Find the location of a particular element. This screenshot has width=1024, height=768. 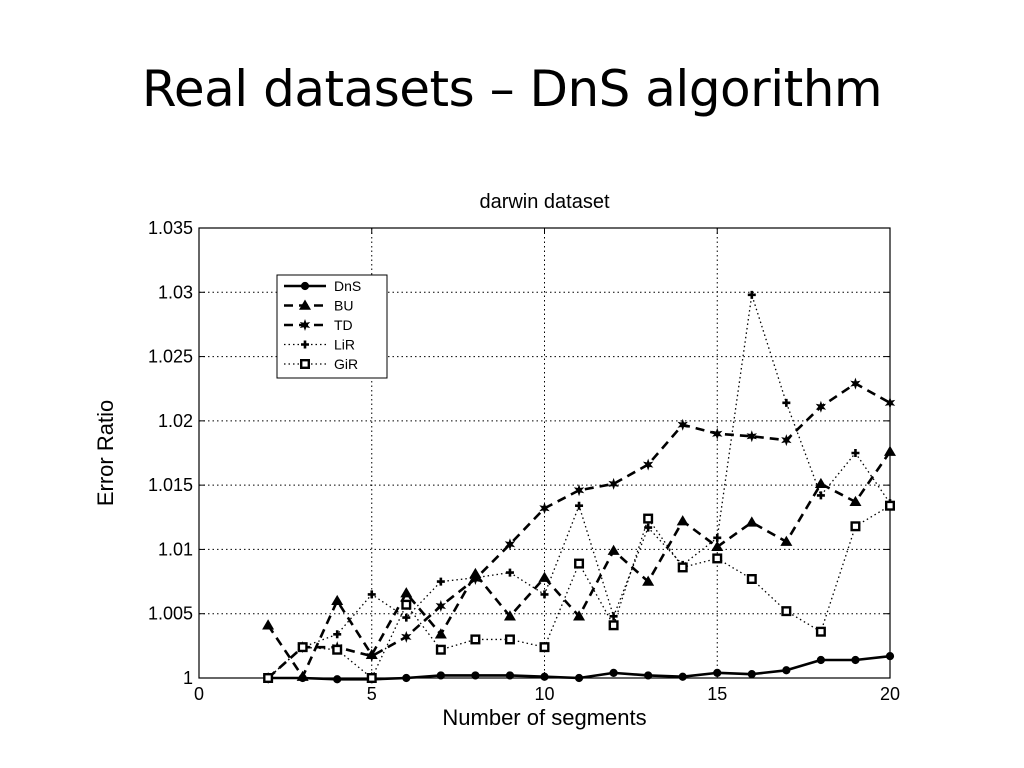

x-tick-label: 20 is located at coordinates (890, 694).